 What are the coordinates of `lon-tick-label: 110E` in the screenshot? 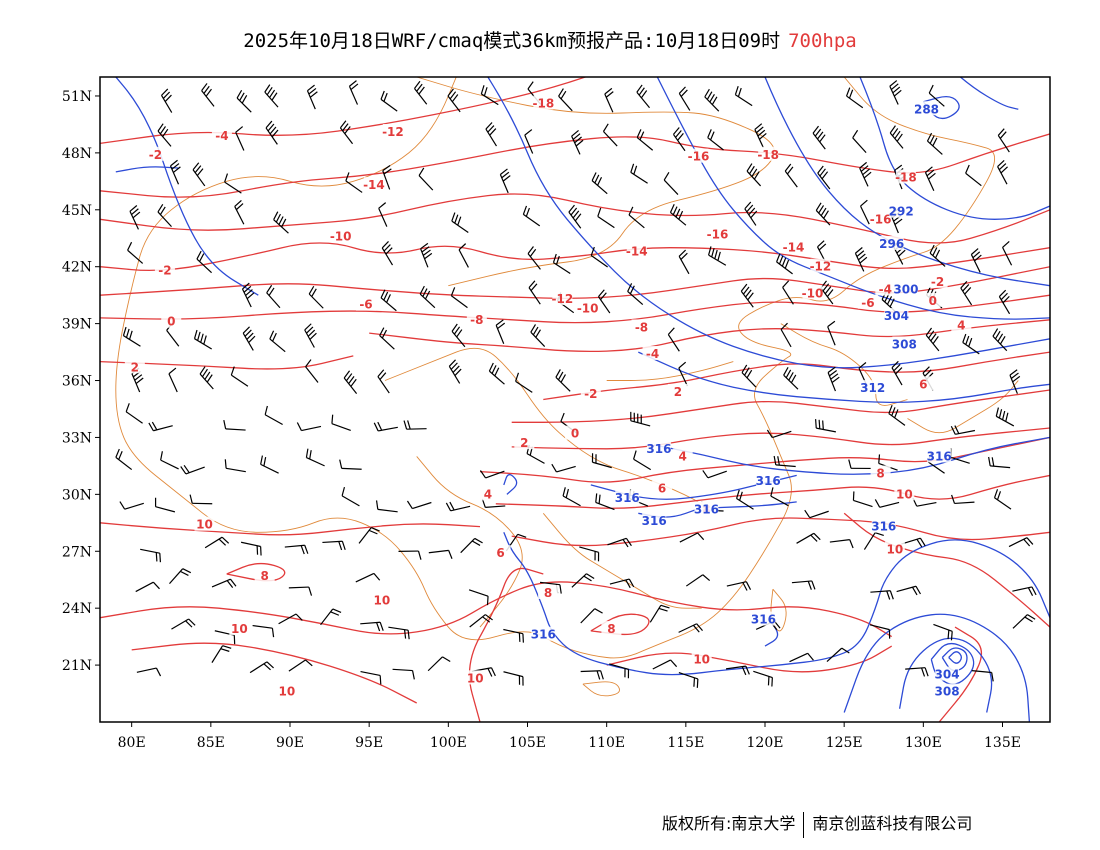 It's located at (606, 743).